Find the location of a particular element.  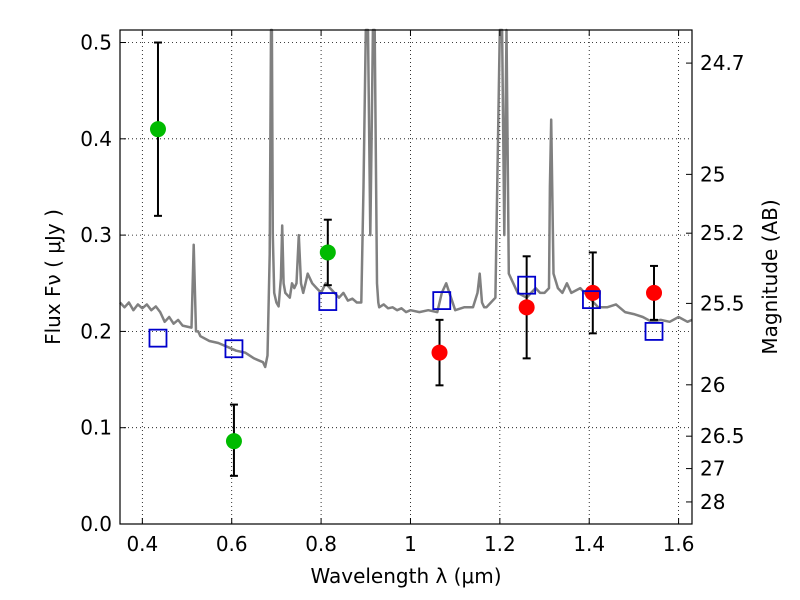

x-tick-label: 0.6 is located at coordinates (232, 544).